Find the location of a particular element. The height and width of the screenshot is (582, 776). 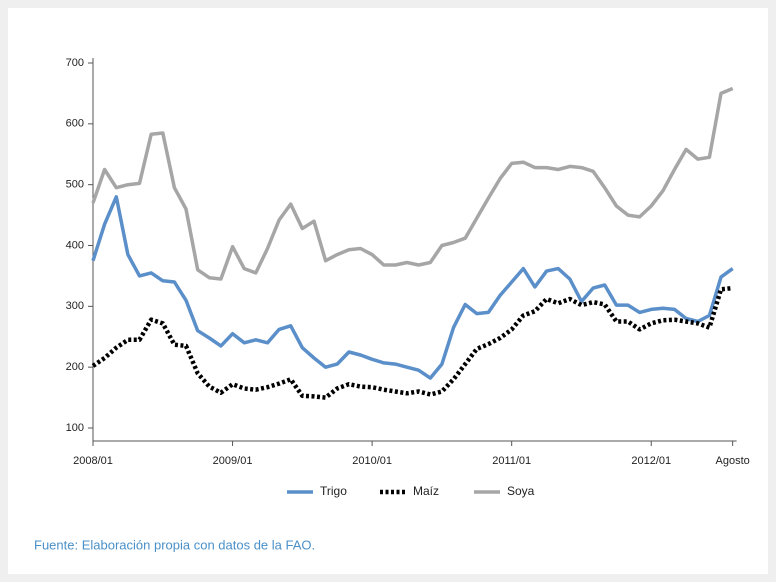

x-tick-label: 2008/01 is located at coordinates (93, 461).